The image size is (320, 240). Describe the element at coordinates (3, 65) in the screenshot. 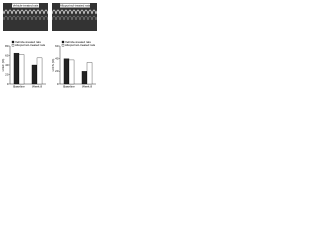

I see `y-axis-label: LVEF (%)` at that location.